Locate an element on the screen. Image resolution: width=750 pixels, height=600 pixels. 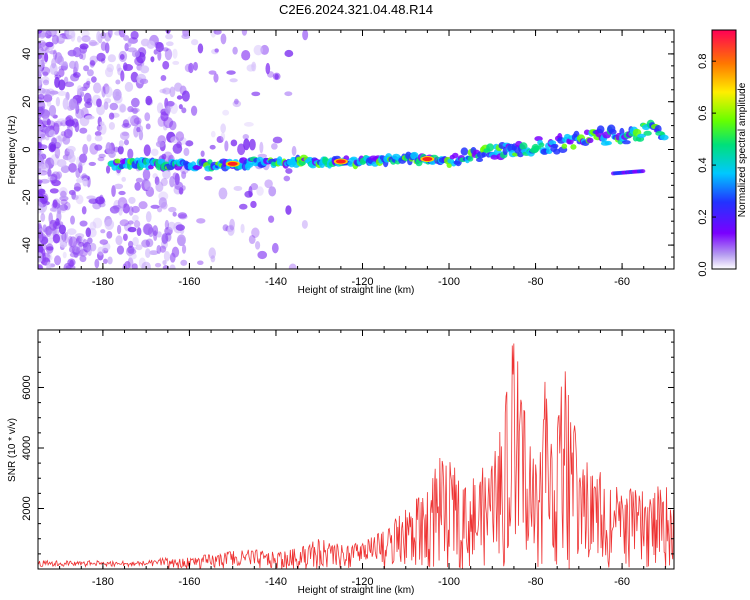
colorbar-label: Normalized spectral amplitude is located at coordinates (742, 149).